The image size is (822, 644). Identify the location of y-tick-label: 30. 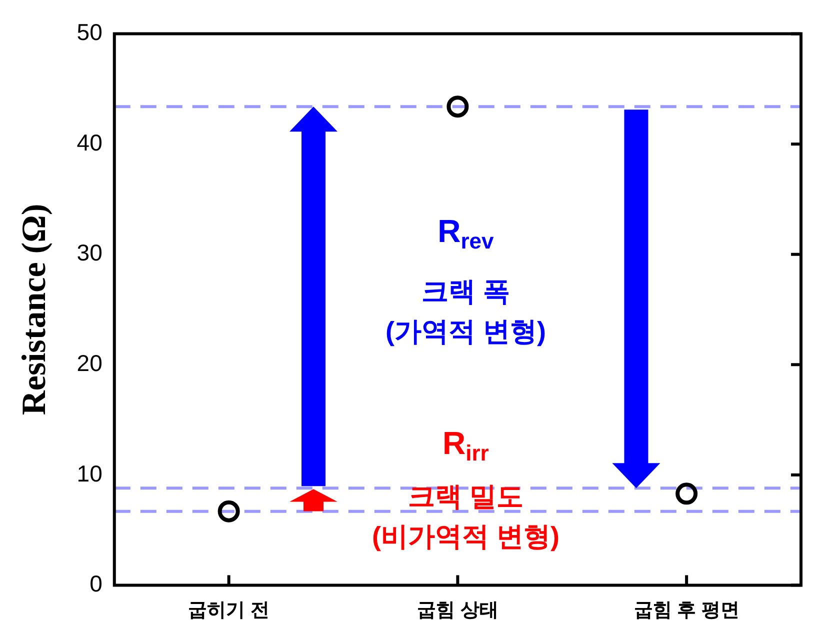
(89, 253).